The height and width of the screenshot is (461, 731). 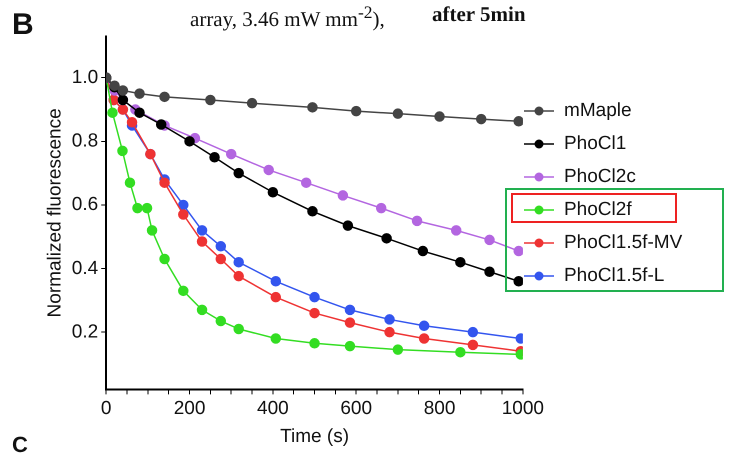 I want to click on legend-label: mMaple, so click(x=598, y=111).